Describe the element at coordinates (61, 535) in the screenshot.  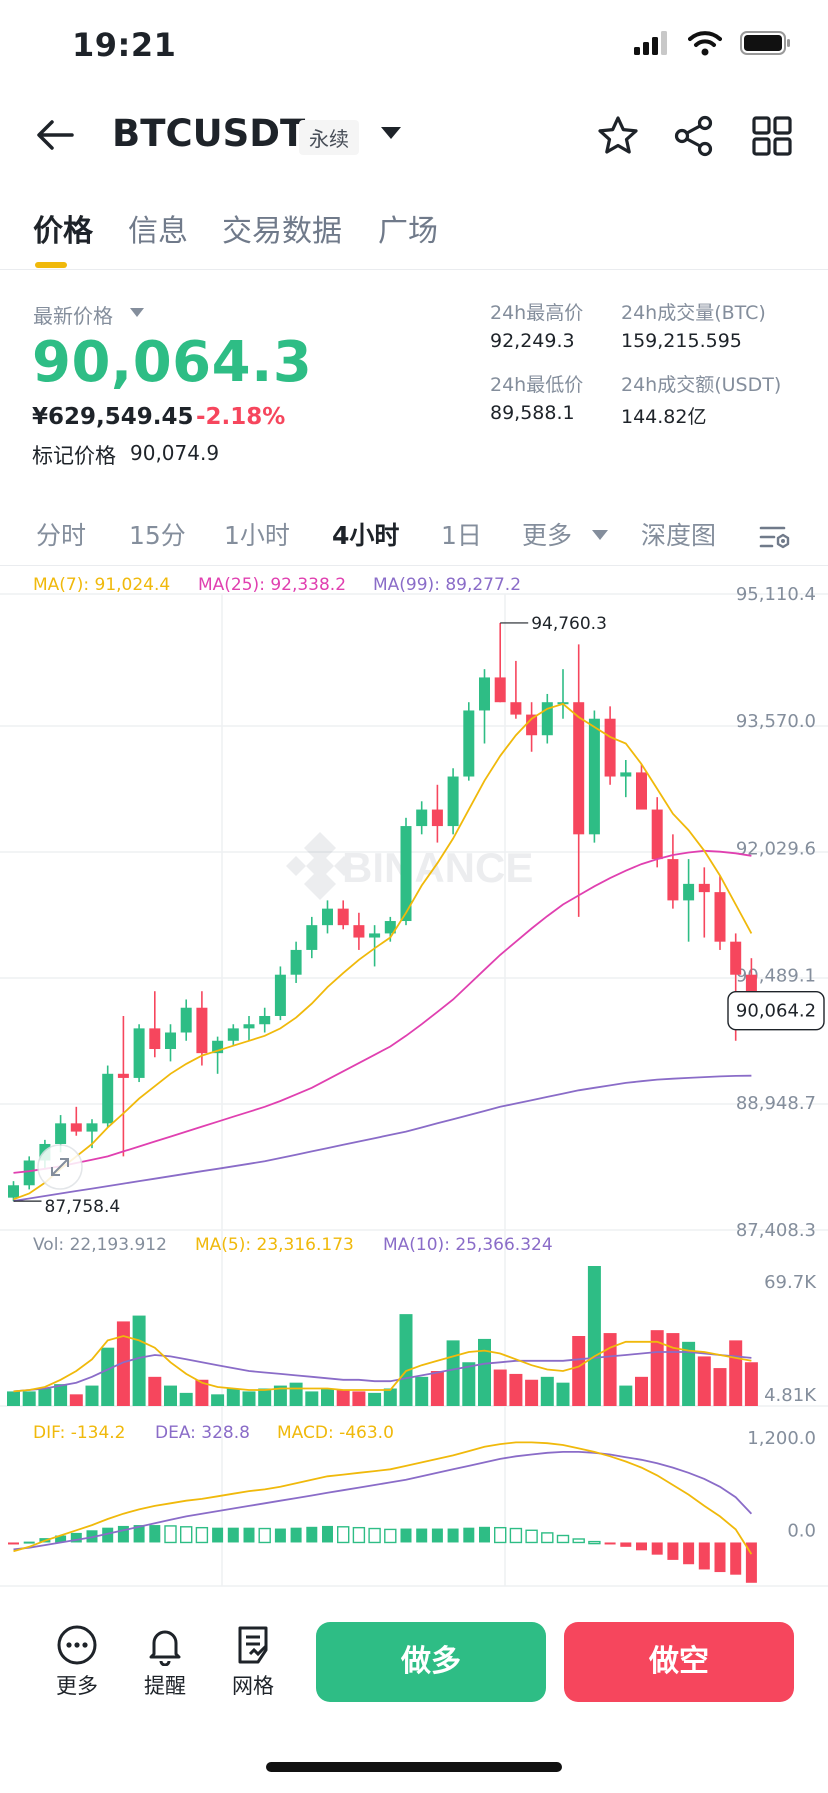
I see `interval-timeline: 分时` at that location.